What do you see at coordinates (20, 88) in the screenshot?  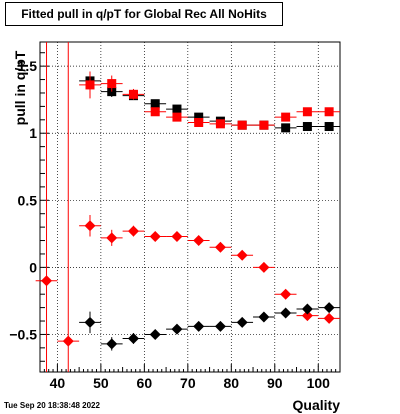 I see `y-axis-label: pull in q/pT` at bounding box center [20, 88].